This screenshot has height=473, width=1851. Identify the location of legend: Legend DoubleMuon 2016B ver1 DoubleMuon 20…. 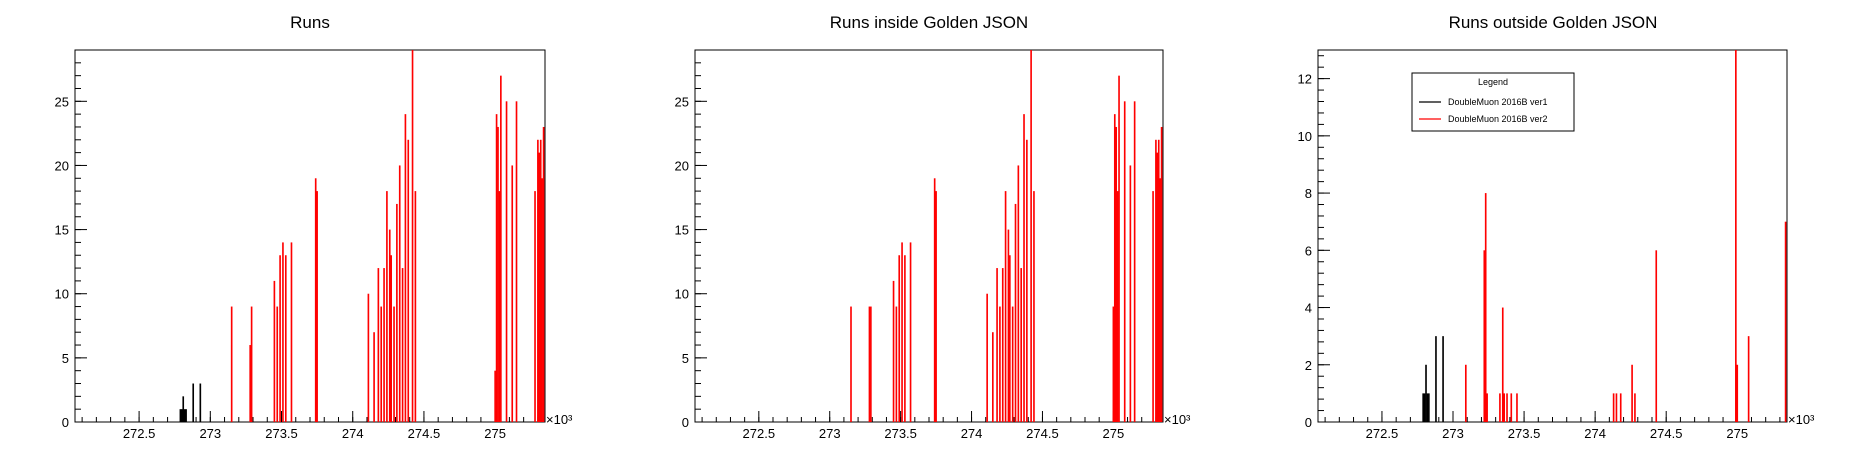
(1493, 102).